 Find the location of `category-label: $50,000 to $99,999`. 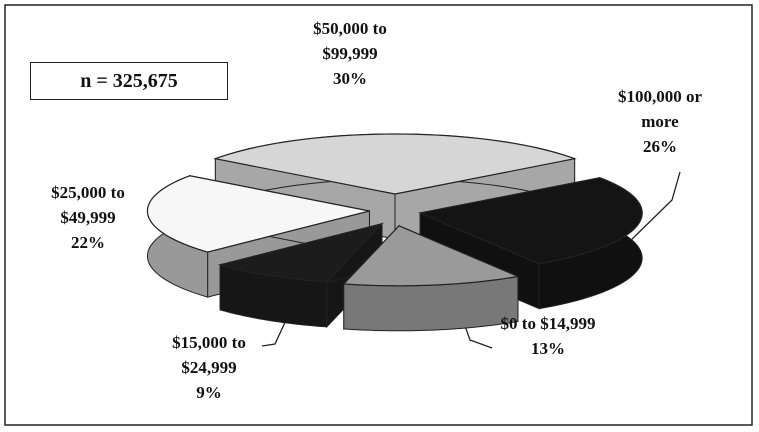

category-label: $50,000 to $99,999 is located at coordinates (350, 41).